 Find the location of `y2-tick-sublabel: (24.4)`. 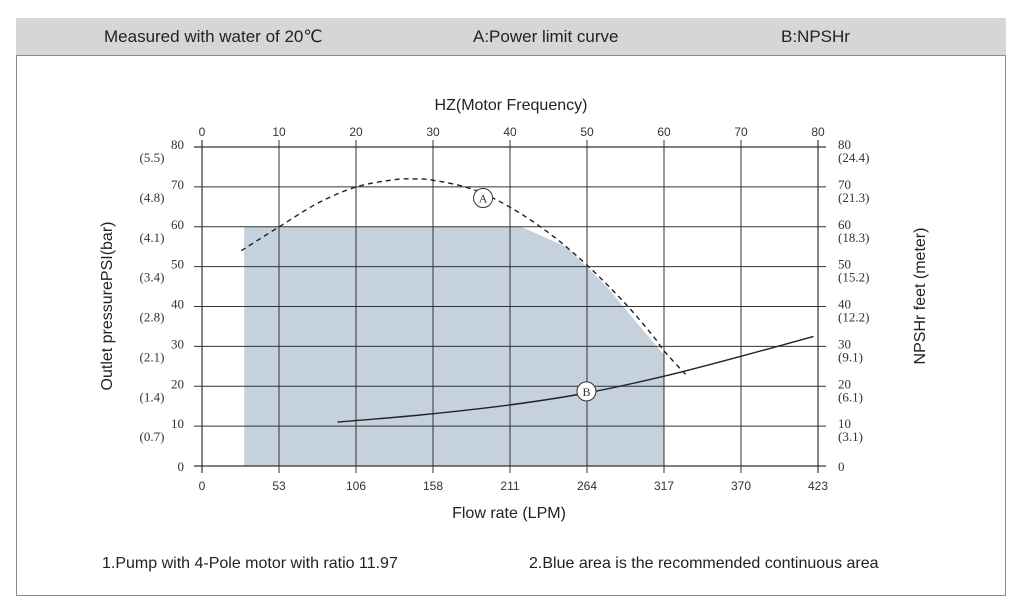

y2-tick-sublabel: (24.4) is located at coordinates (853, 157).